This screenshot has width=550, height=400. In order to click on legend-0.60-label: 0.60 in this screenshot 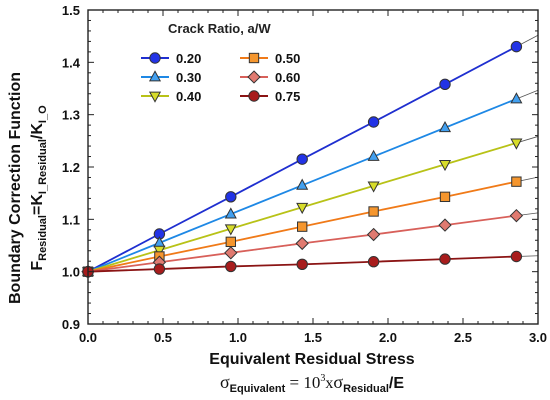, I will do `click(287, 77)`.